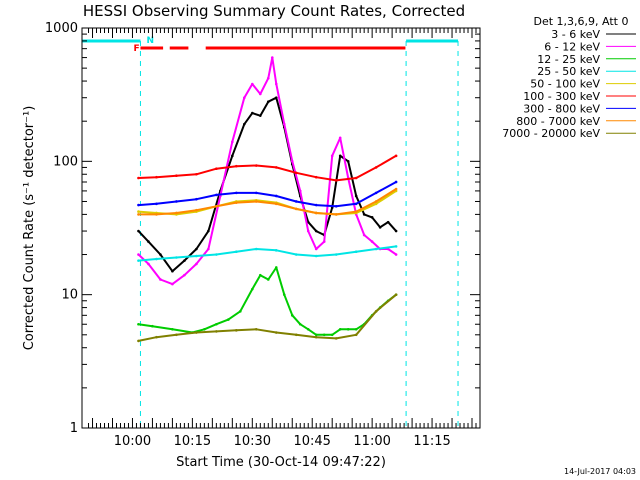 The width and height of the screenshot is (640, 480). Describe the element at coordinates (565, 84) in the screenshot. I see `legend-label-4: 50 - 100 keV` at that location.